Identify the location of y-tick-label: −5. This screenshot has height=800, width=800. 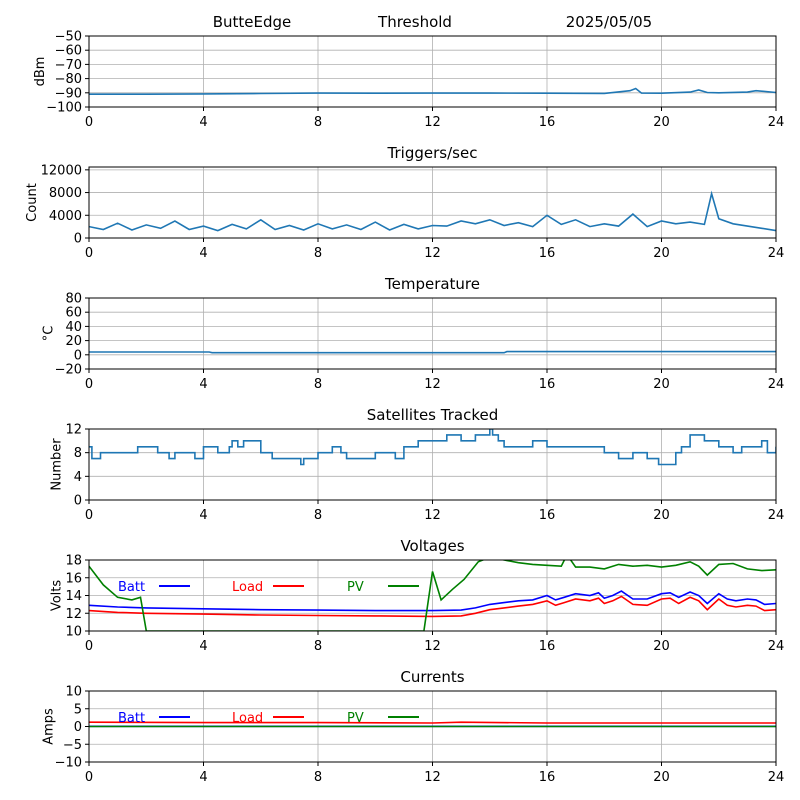
(72, 745).